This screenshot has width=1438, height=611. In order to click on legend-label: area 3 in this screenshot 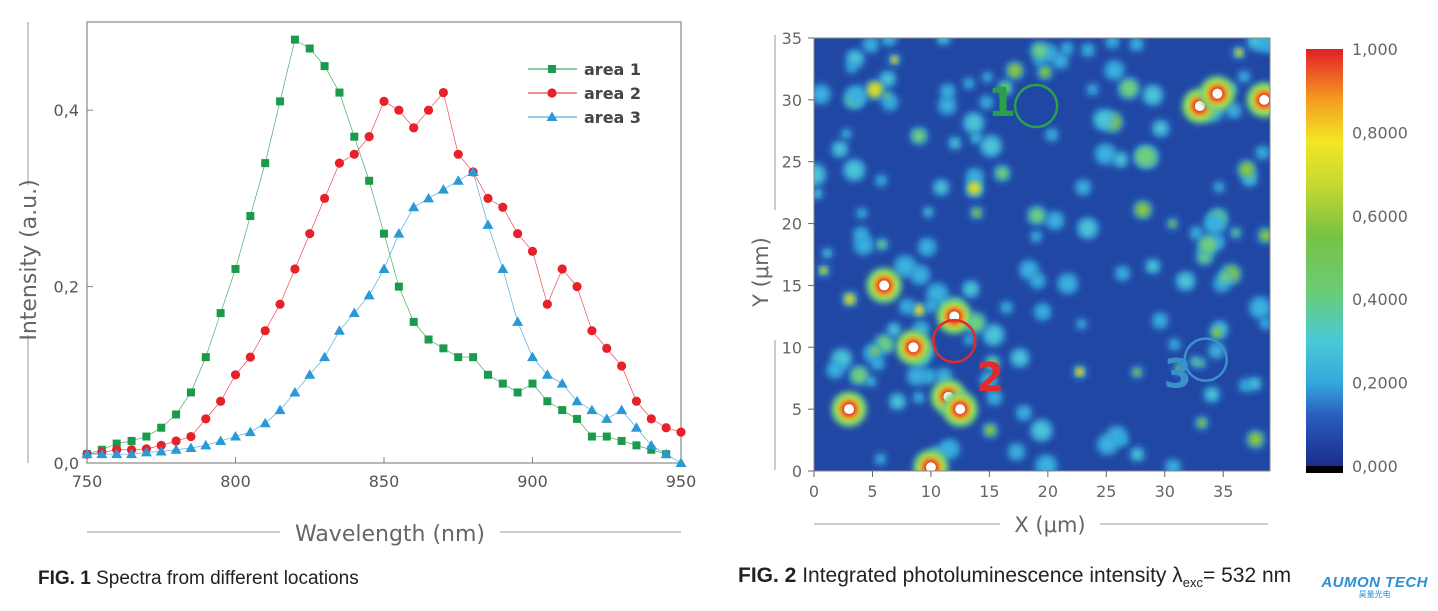, I will do `click(612, 117)`.